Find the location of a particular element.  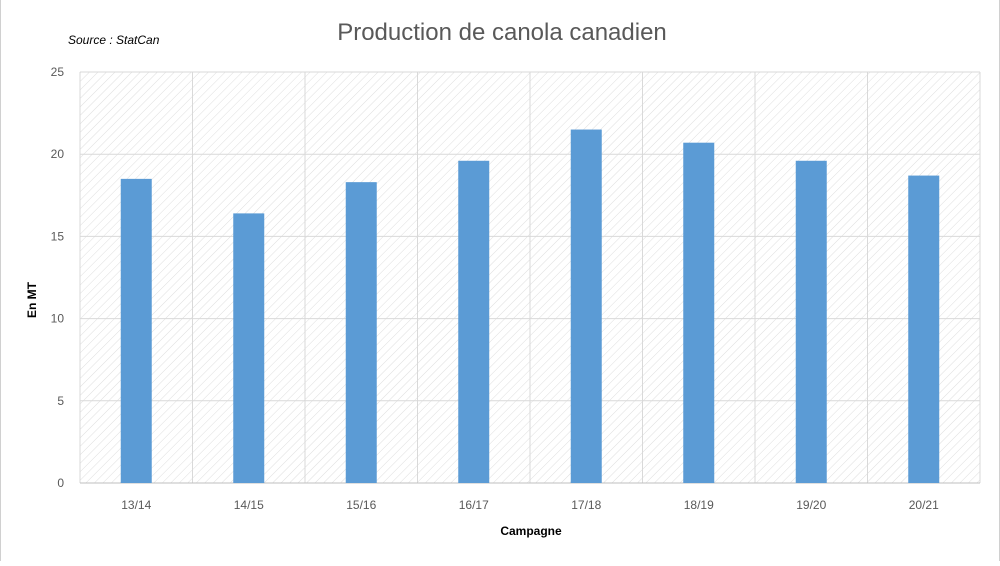

y-tick-label: 0 is located at coordinates (60, 483).